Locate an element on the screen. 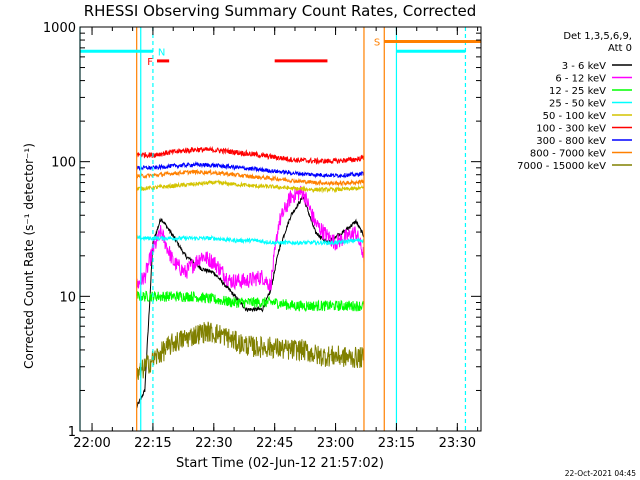  y-tick-label: 100 is located at coordinates (63, 163).